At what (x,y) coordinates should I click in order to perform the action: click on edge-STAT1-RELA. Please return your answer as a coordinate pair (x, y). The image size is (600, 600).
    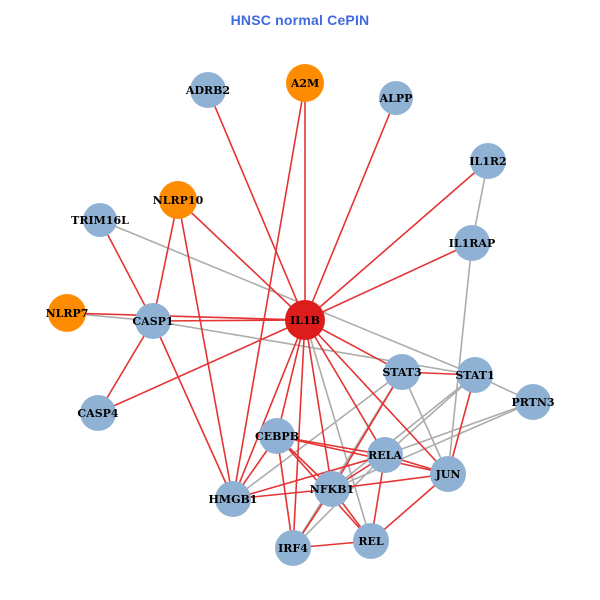
    Looking at the image, I should click on (430, 415).